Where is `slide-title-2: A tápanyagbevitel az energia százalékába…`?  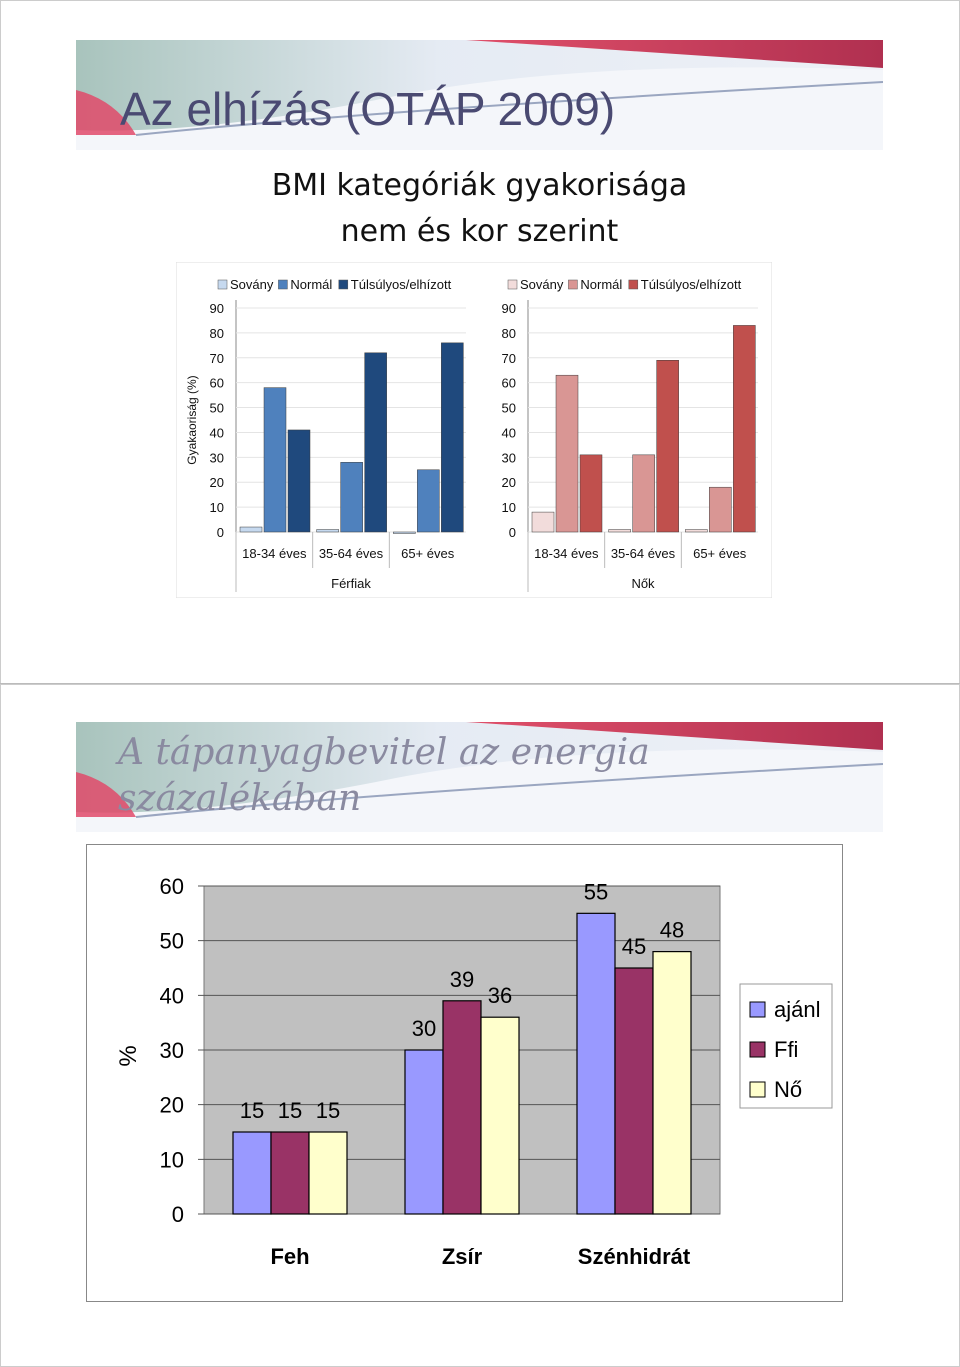 slide-title-2: A tápanyagbevitel az energia százalékába… is located at coordinates (468, 776).